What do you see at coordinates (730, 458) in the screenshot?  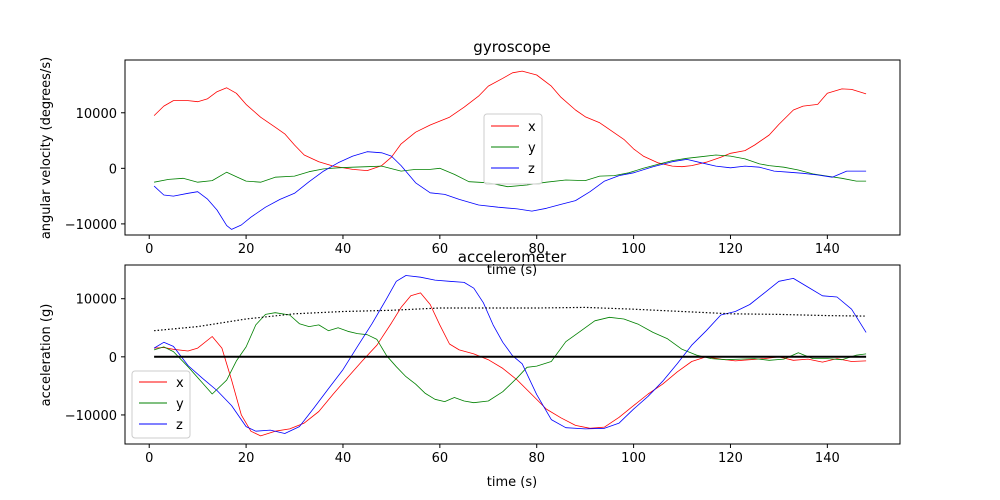 I see `accelerometer-x-tick-label: 120` at bounding box center [730, 458].